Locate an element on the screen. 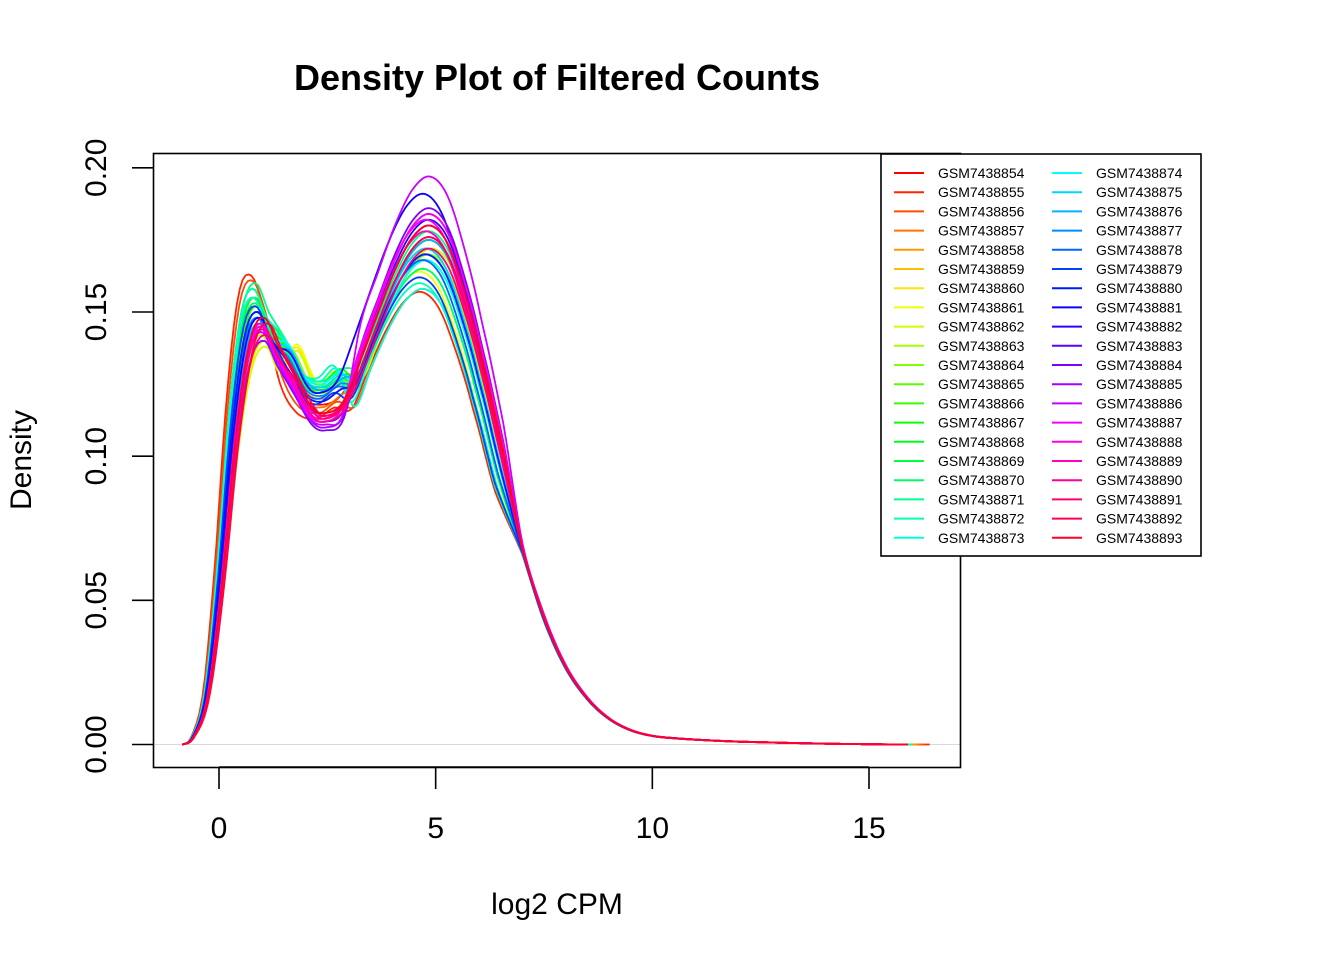 The height and width of the screenshot is (965, 1344). y-tick-label: 0.10 is located at coordinates (96, 456).